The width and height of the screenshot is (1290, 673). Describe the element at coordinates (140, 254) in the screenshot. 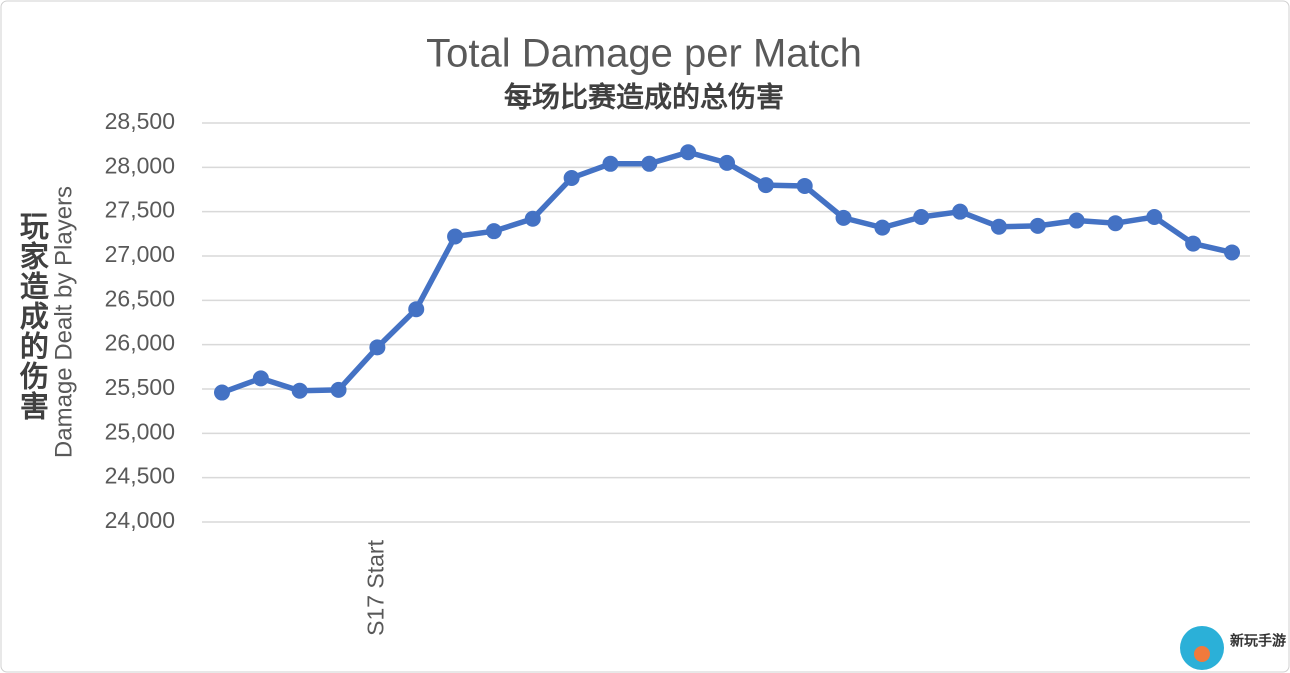

I see `y-tick-label: 27,000` at that location.